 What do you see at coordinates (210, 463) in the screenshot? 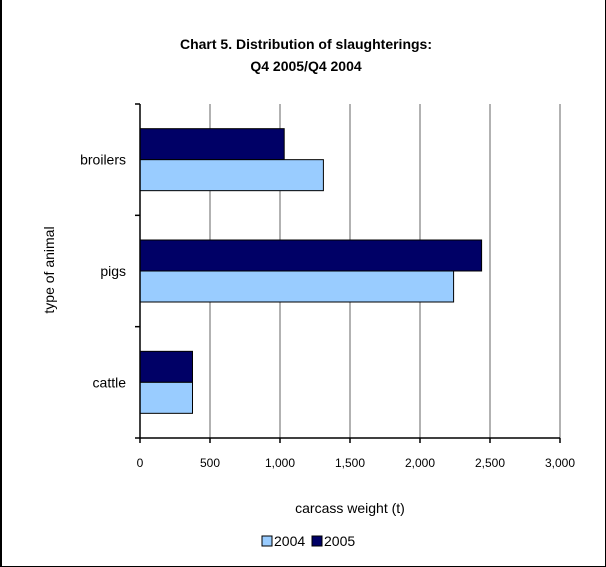
I see `x-tick-label: 500` at bounding box center [210, 463].